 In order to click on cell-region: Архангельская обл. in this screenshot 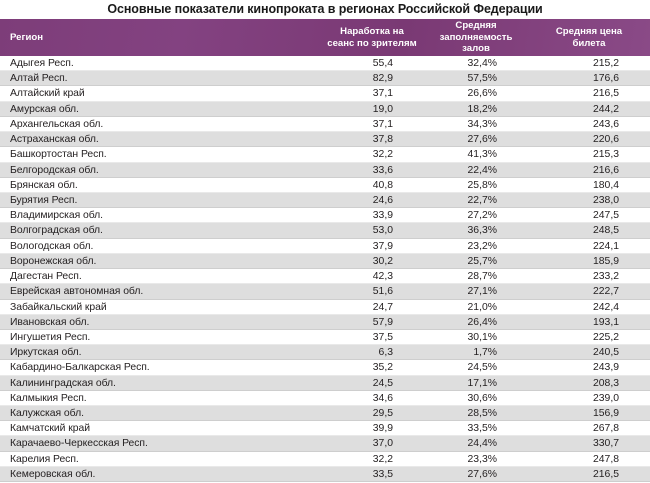, I will do `click(160, 124)`.